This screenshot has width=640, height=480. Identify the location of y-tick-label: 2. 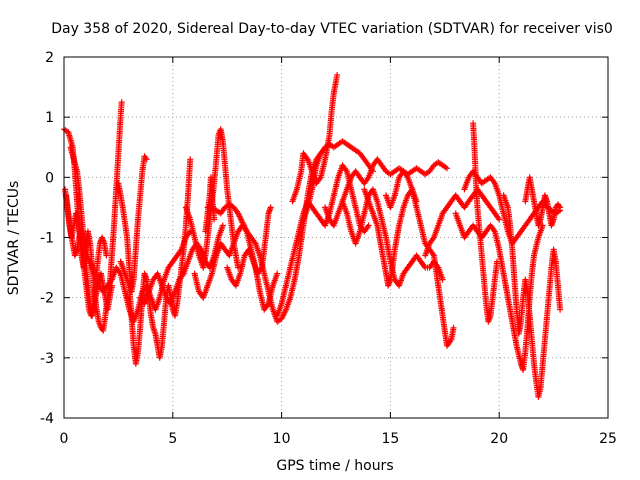
(49, 58).